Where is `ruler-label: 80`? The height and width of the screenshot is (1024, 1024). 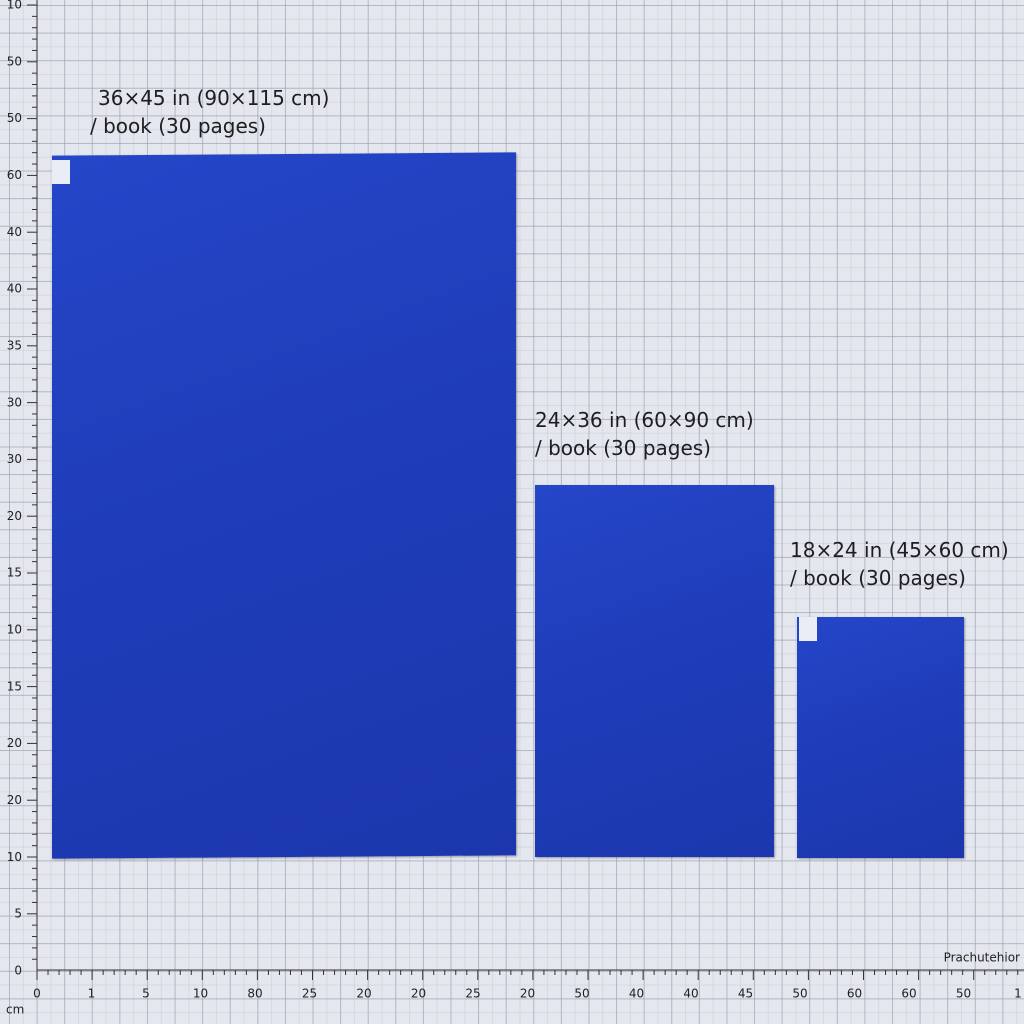
ruler-label: 80 is located at coordinates (254, 994).